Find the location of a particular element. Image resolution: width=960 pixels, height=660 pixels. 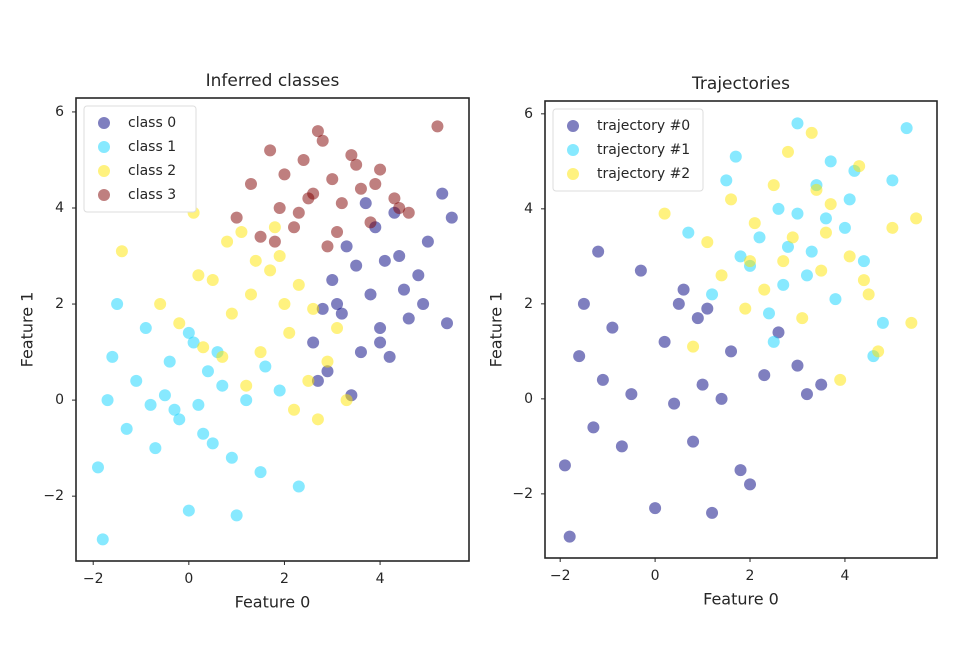

x-tick-label: 2 is located at coordinates (750, 576).